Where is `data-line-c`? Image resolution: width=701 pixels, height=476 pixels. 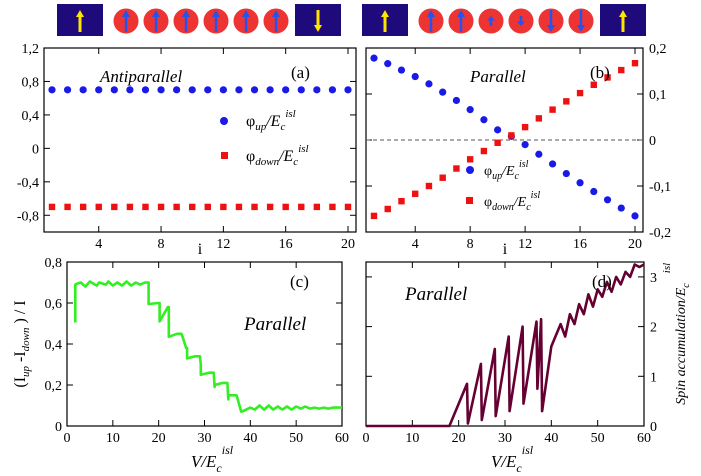
data-line-c is located at coordinates (208, 346).